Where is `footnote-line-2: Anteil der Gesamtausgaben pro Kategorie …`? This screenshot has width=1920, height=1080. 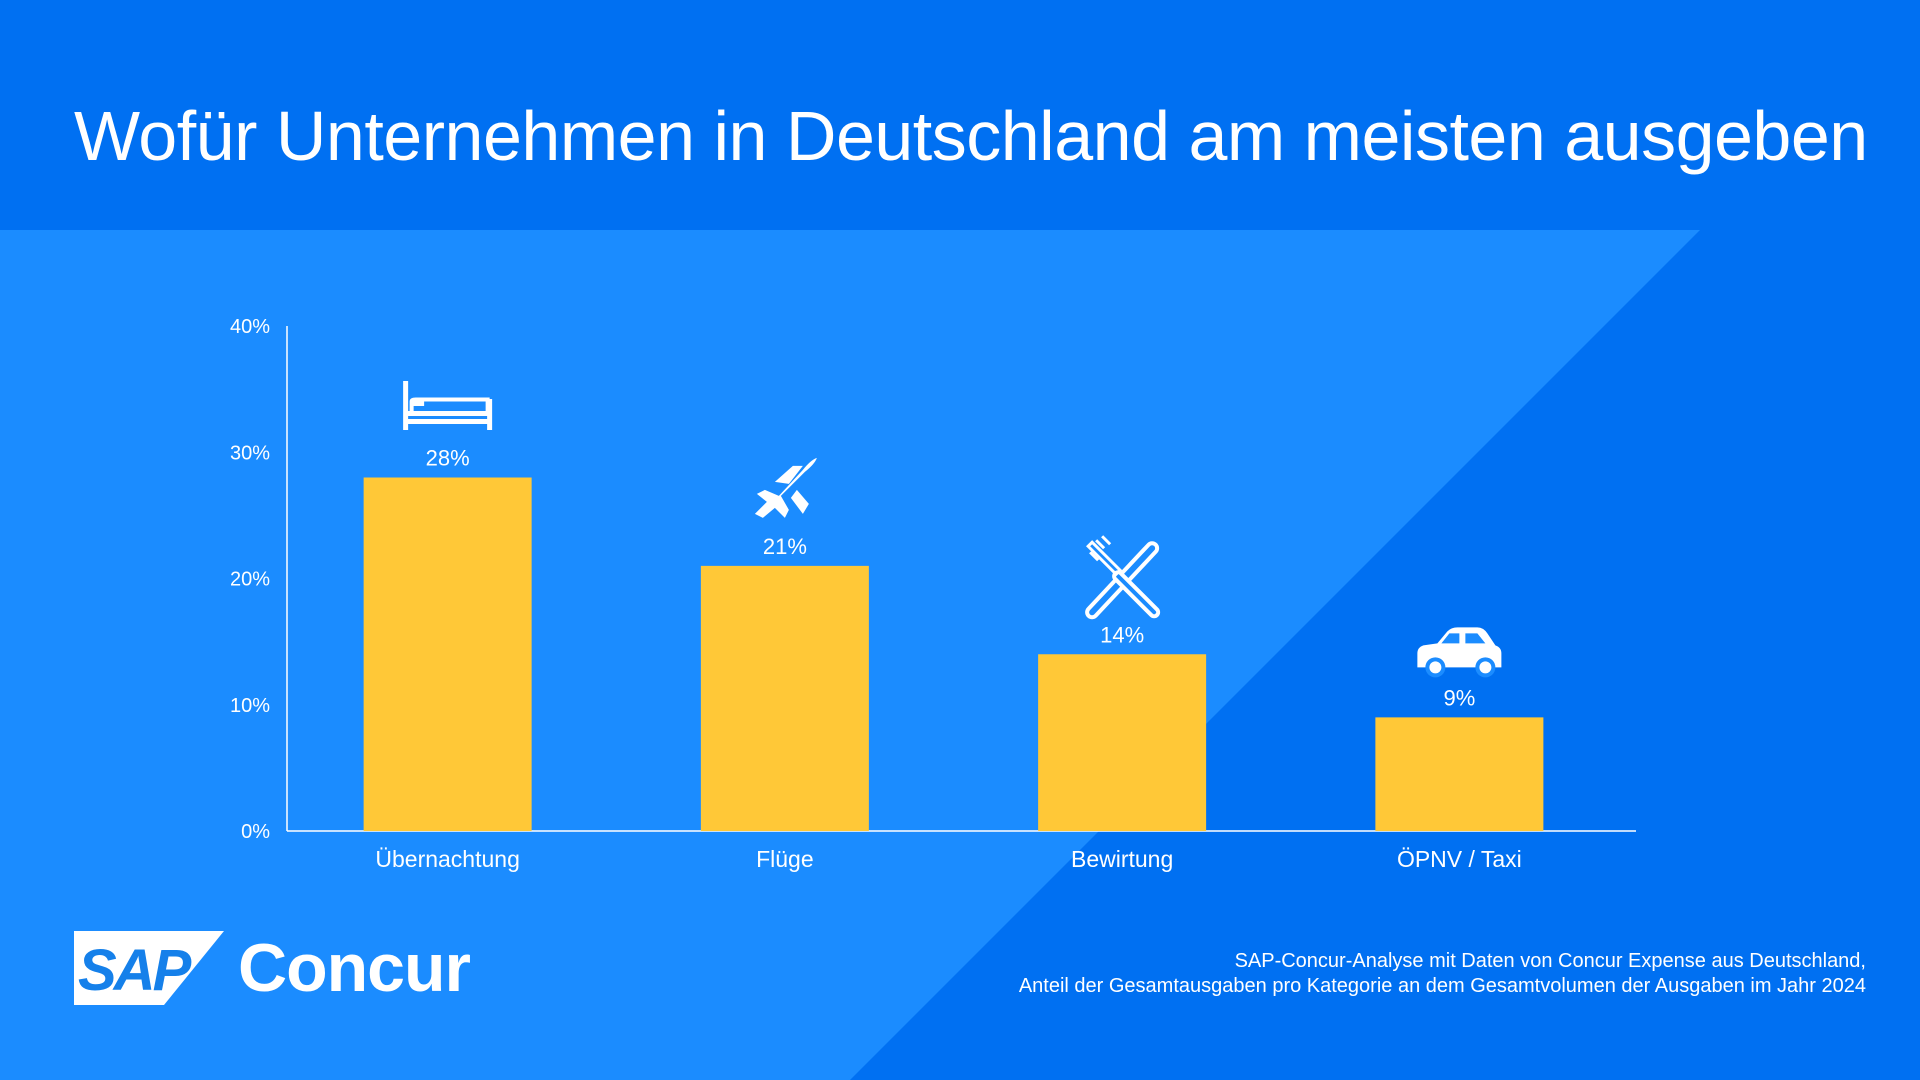
footnote-line-2: Anteil der Gesamtausgaben pro Kategorie … is located at coordinates (1442, 986).